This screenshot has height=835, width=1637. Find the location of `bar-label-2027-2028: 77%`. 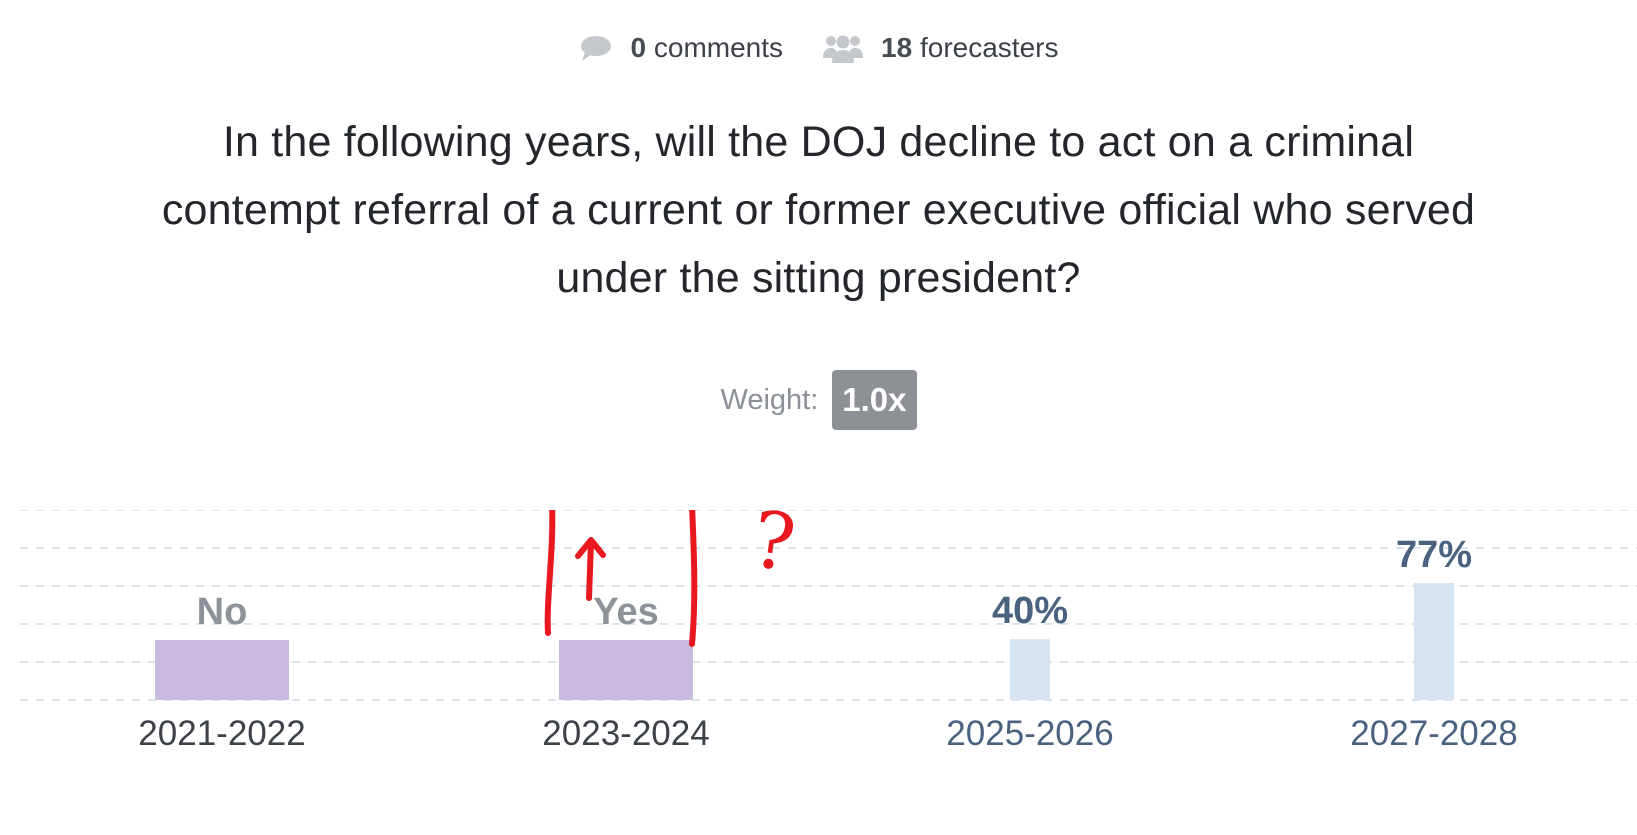

bar-label-2027-2028: 77% is located at coordinates (1434, 555).